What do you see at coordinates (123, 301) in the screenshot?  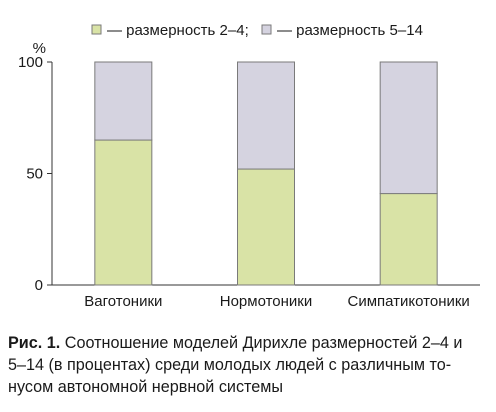 I see `x-category-label: Ваготоники` at bounding box center [123, 301].